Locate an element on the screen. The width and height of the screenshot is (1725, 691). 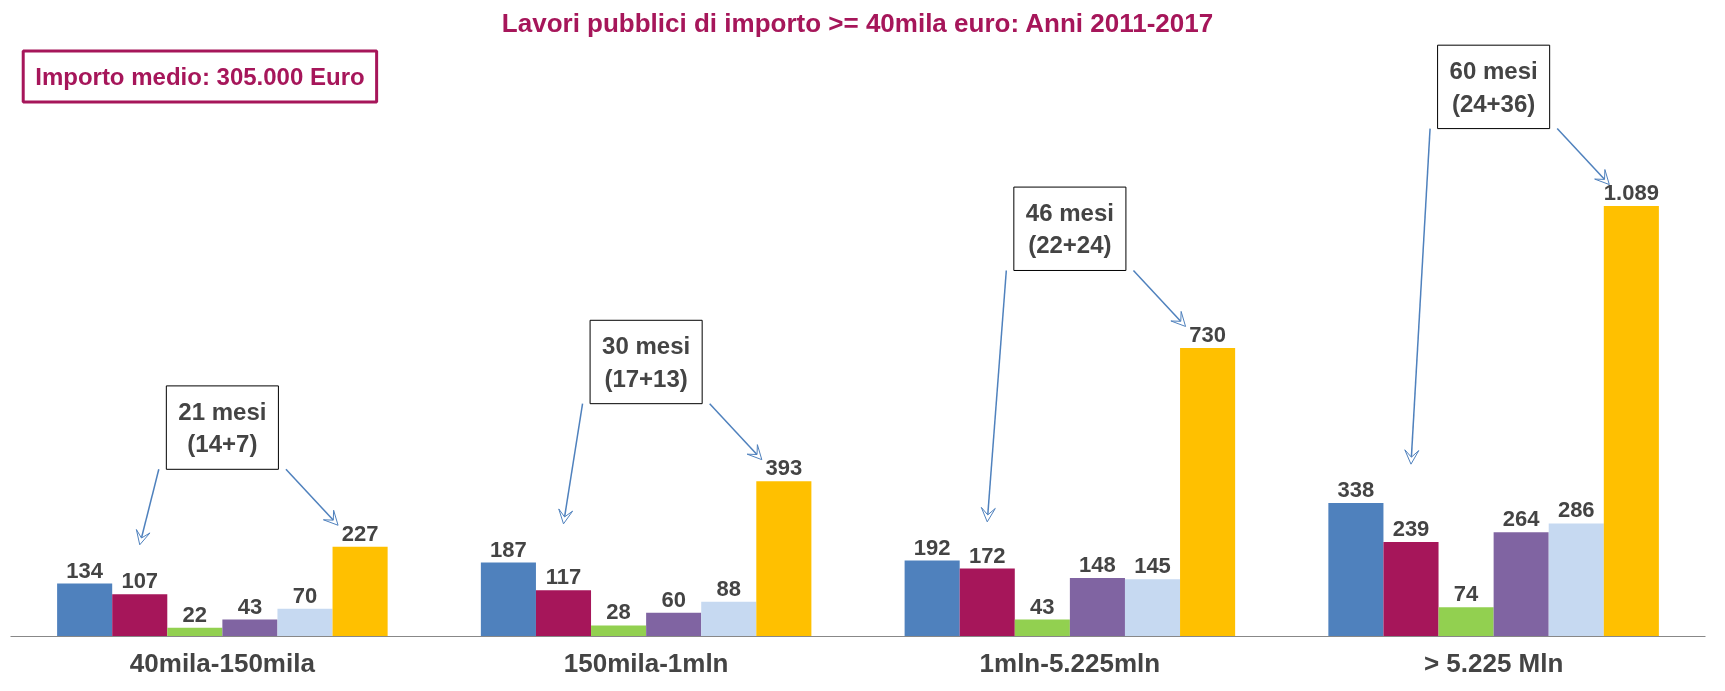
data-label: 70 is located at coordinates (305, 595).